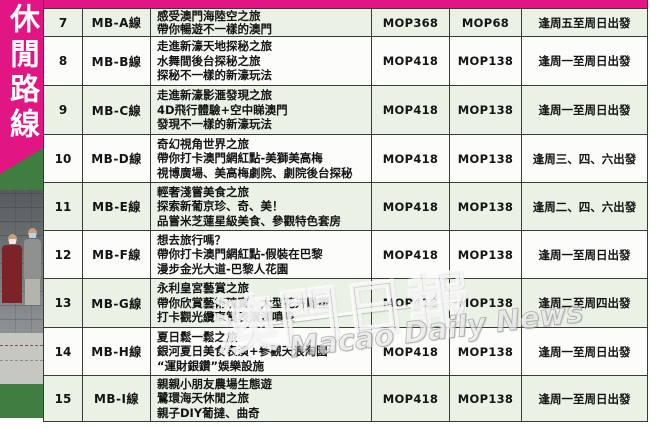 The image size is (650, 428). What do you see at coordinates (63, 61) in the screenshot?
I see `route-number: 8` at bounding box center [63, 61].